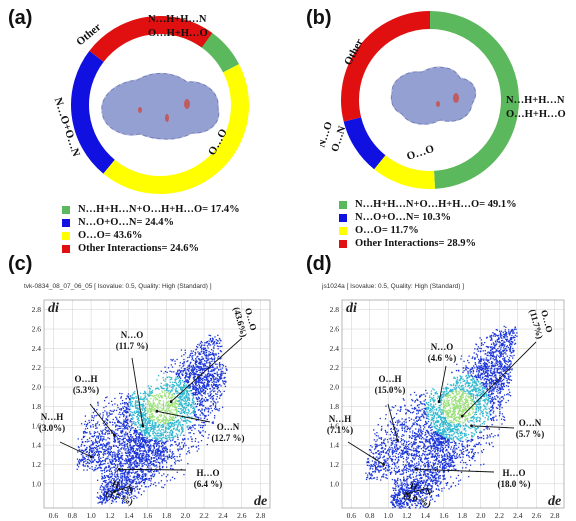 This screenshot has height=521, width=576. What do you see at coordinates (20, 264) in the screenshot?
I see `panel-label-c: (c)` at bounding box center [20, 264].